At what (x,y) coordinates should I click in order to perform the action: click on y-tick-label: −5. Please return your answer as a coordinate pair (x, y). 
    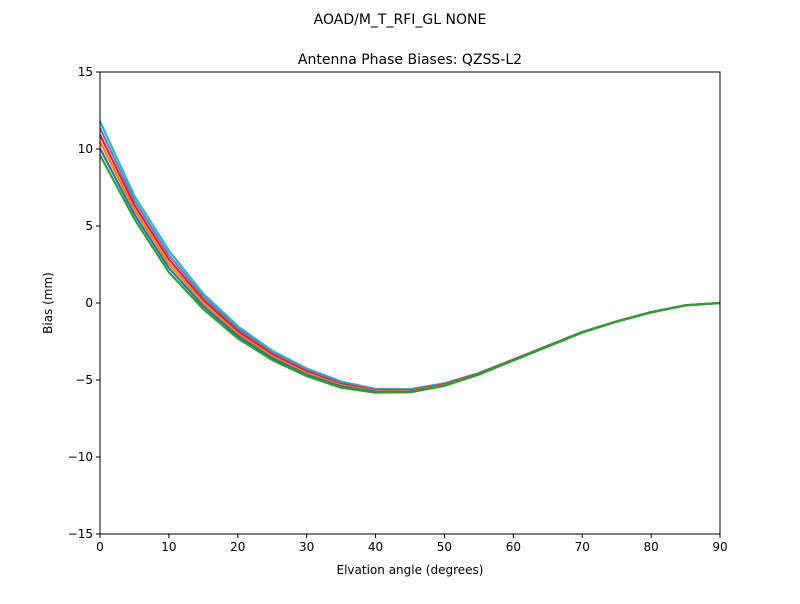
    Looking at the image, I should click on (84, 380).